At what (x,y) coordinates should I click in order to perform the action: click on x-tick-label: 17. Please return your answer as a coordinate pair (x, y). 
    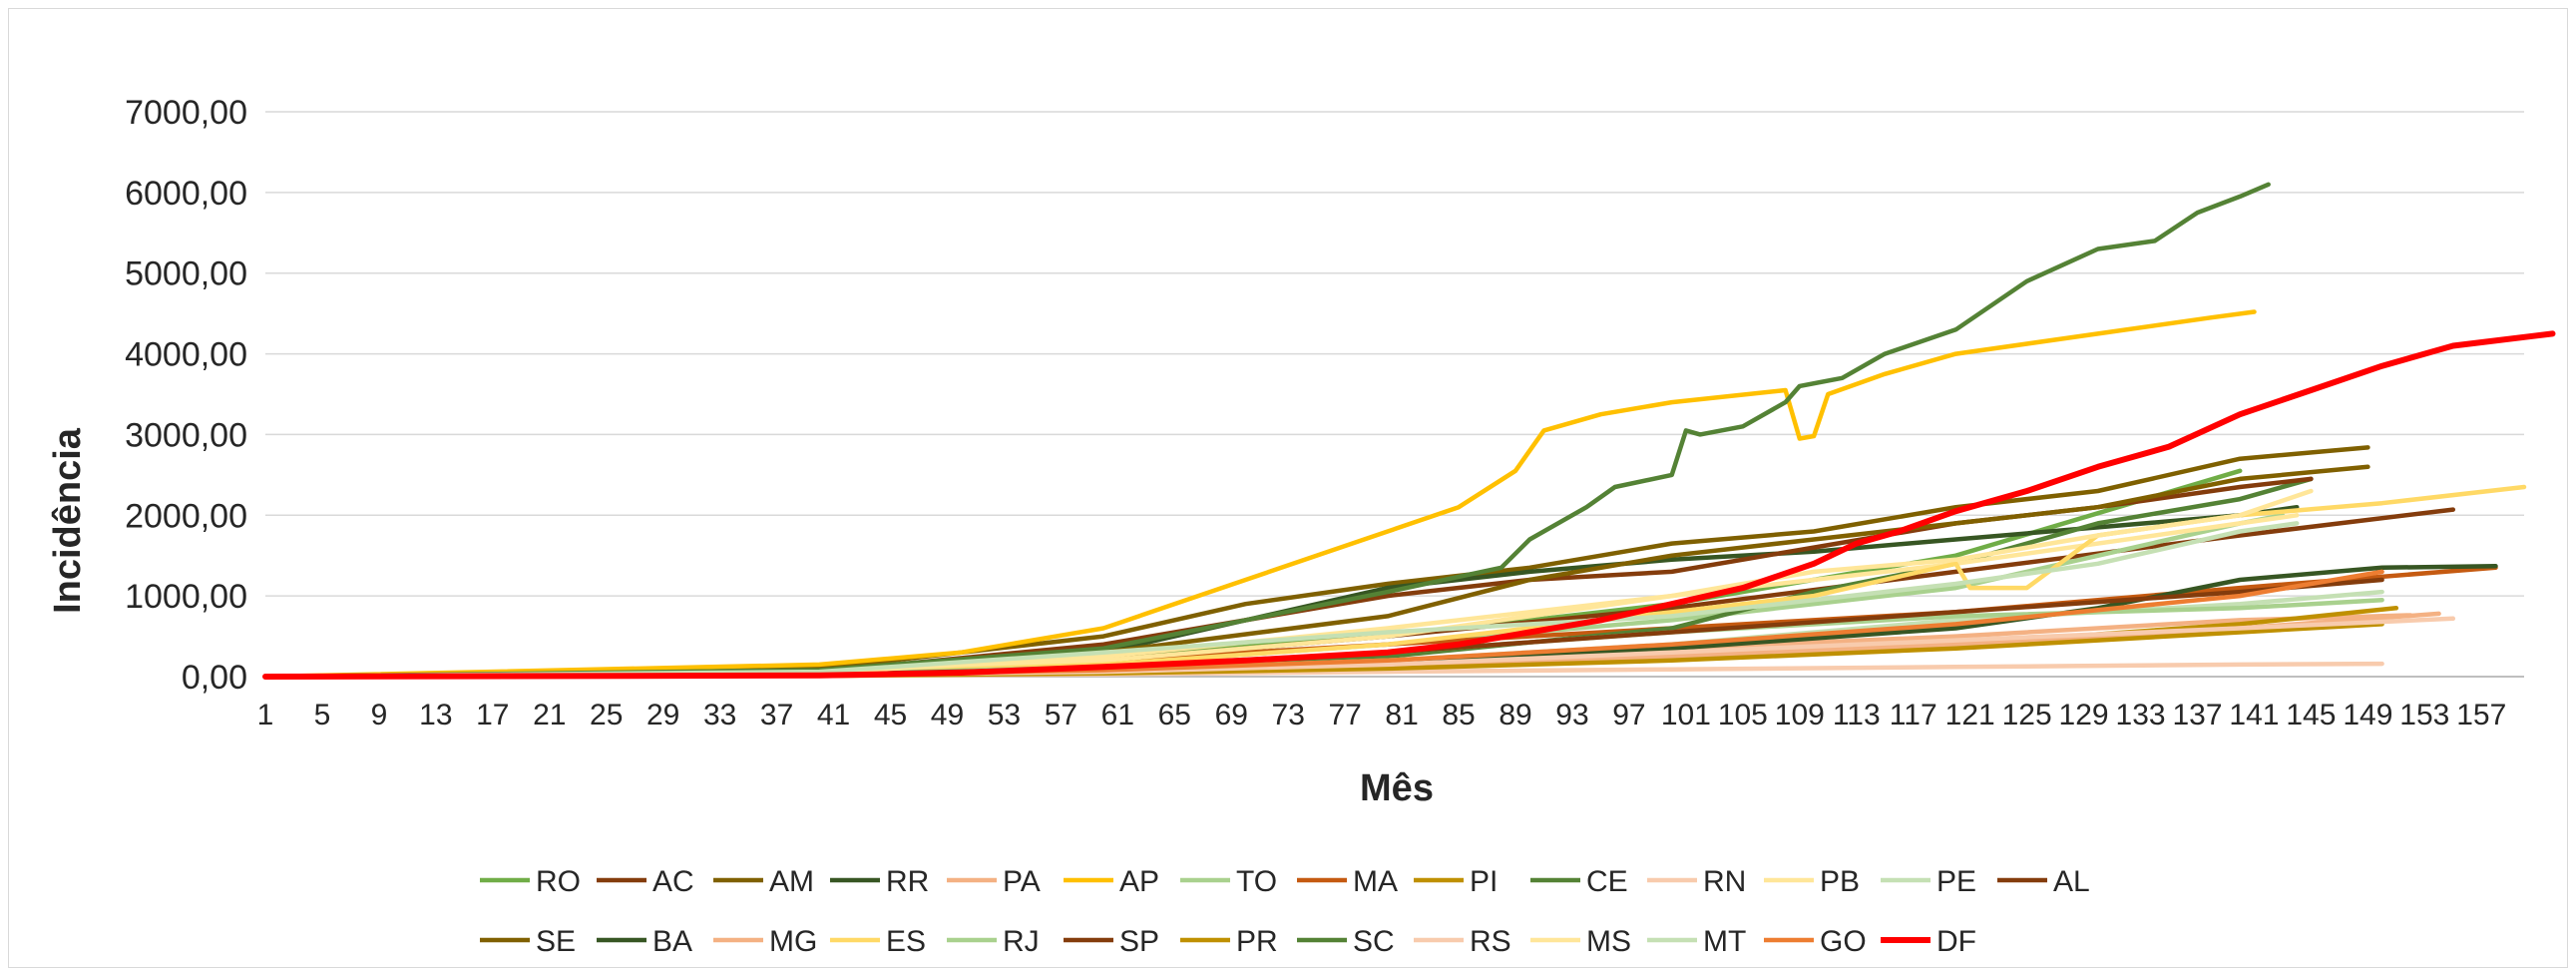
    Looking at the image, I should click on (492, 715).